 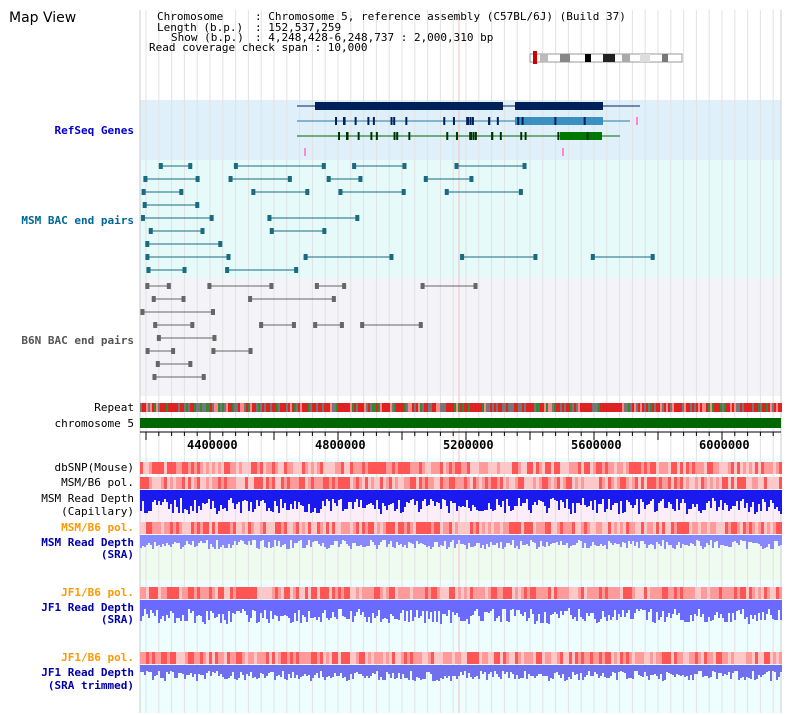 What do you see at coordinates (87, 607) in the screenshot?
I see `track-label-jf1-depth: JF1 Read Depth` at bounding box center [87, 607].